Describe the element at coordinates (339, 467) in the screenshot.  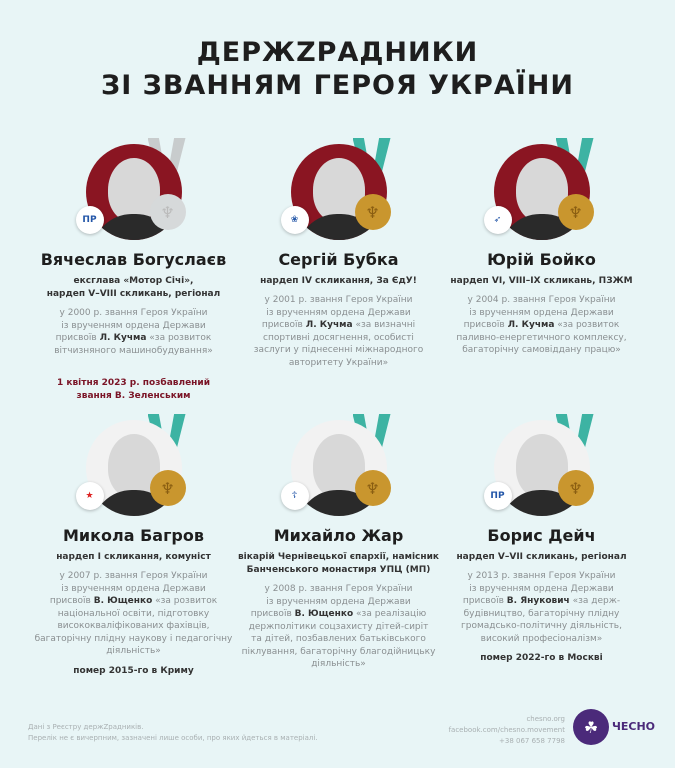
I see `portrait: ♆ ☦` at that location.